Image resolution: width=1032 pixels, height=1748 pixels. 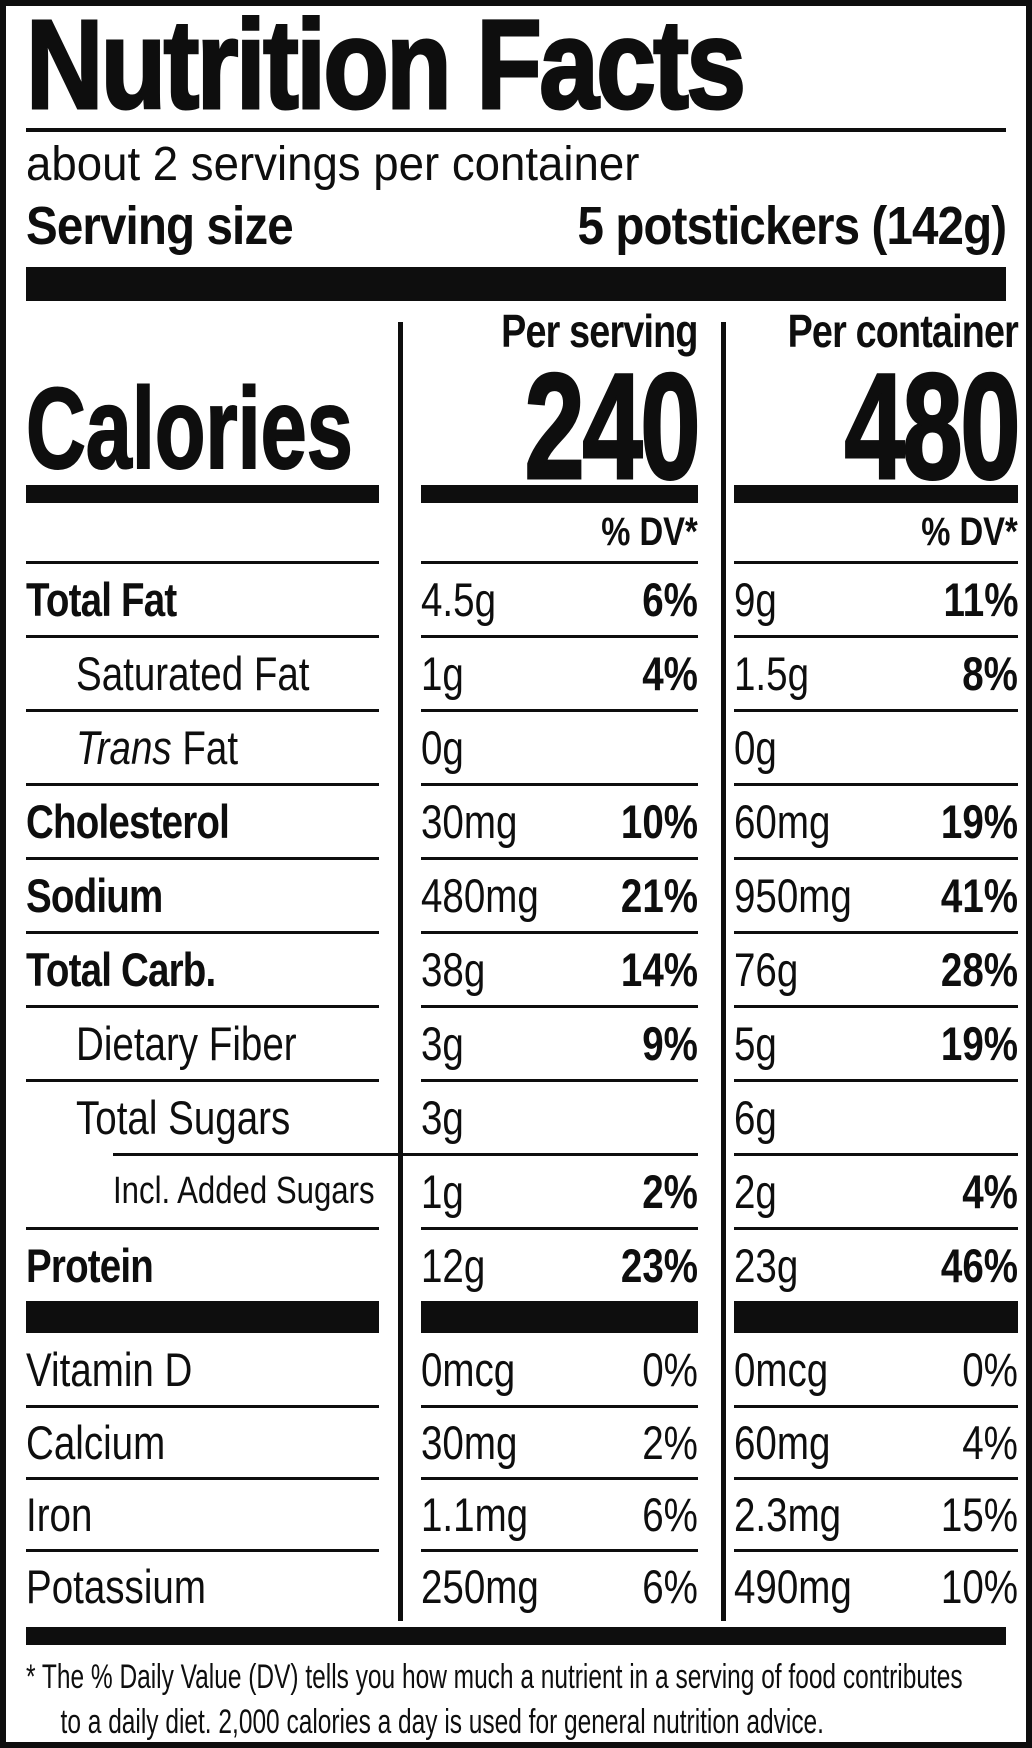 What do you see at coordinates (202, 1116) in the screenshot?
I see `nutrient-label: Total Sugars` at bounding box center [202, 1116].